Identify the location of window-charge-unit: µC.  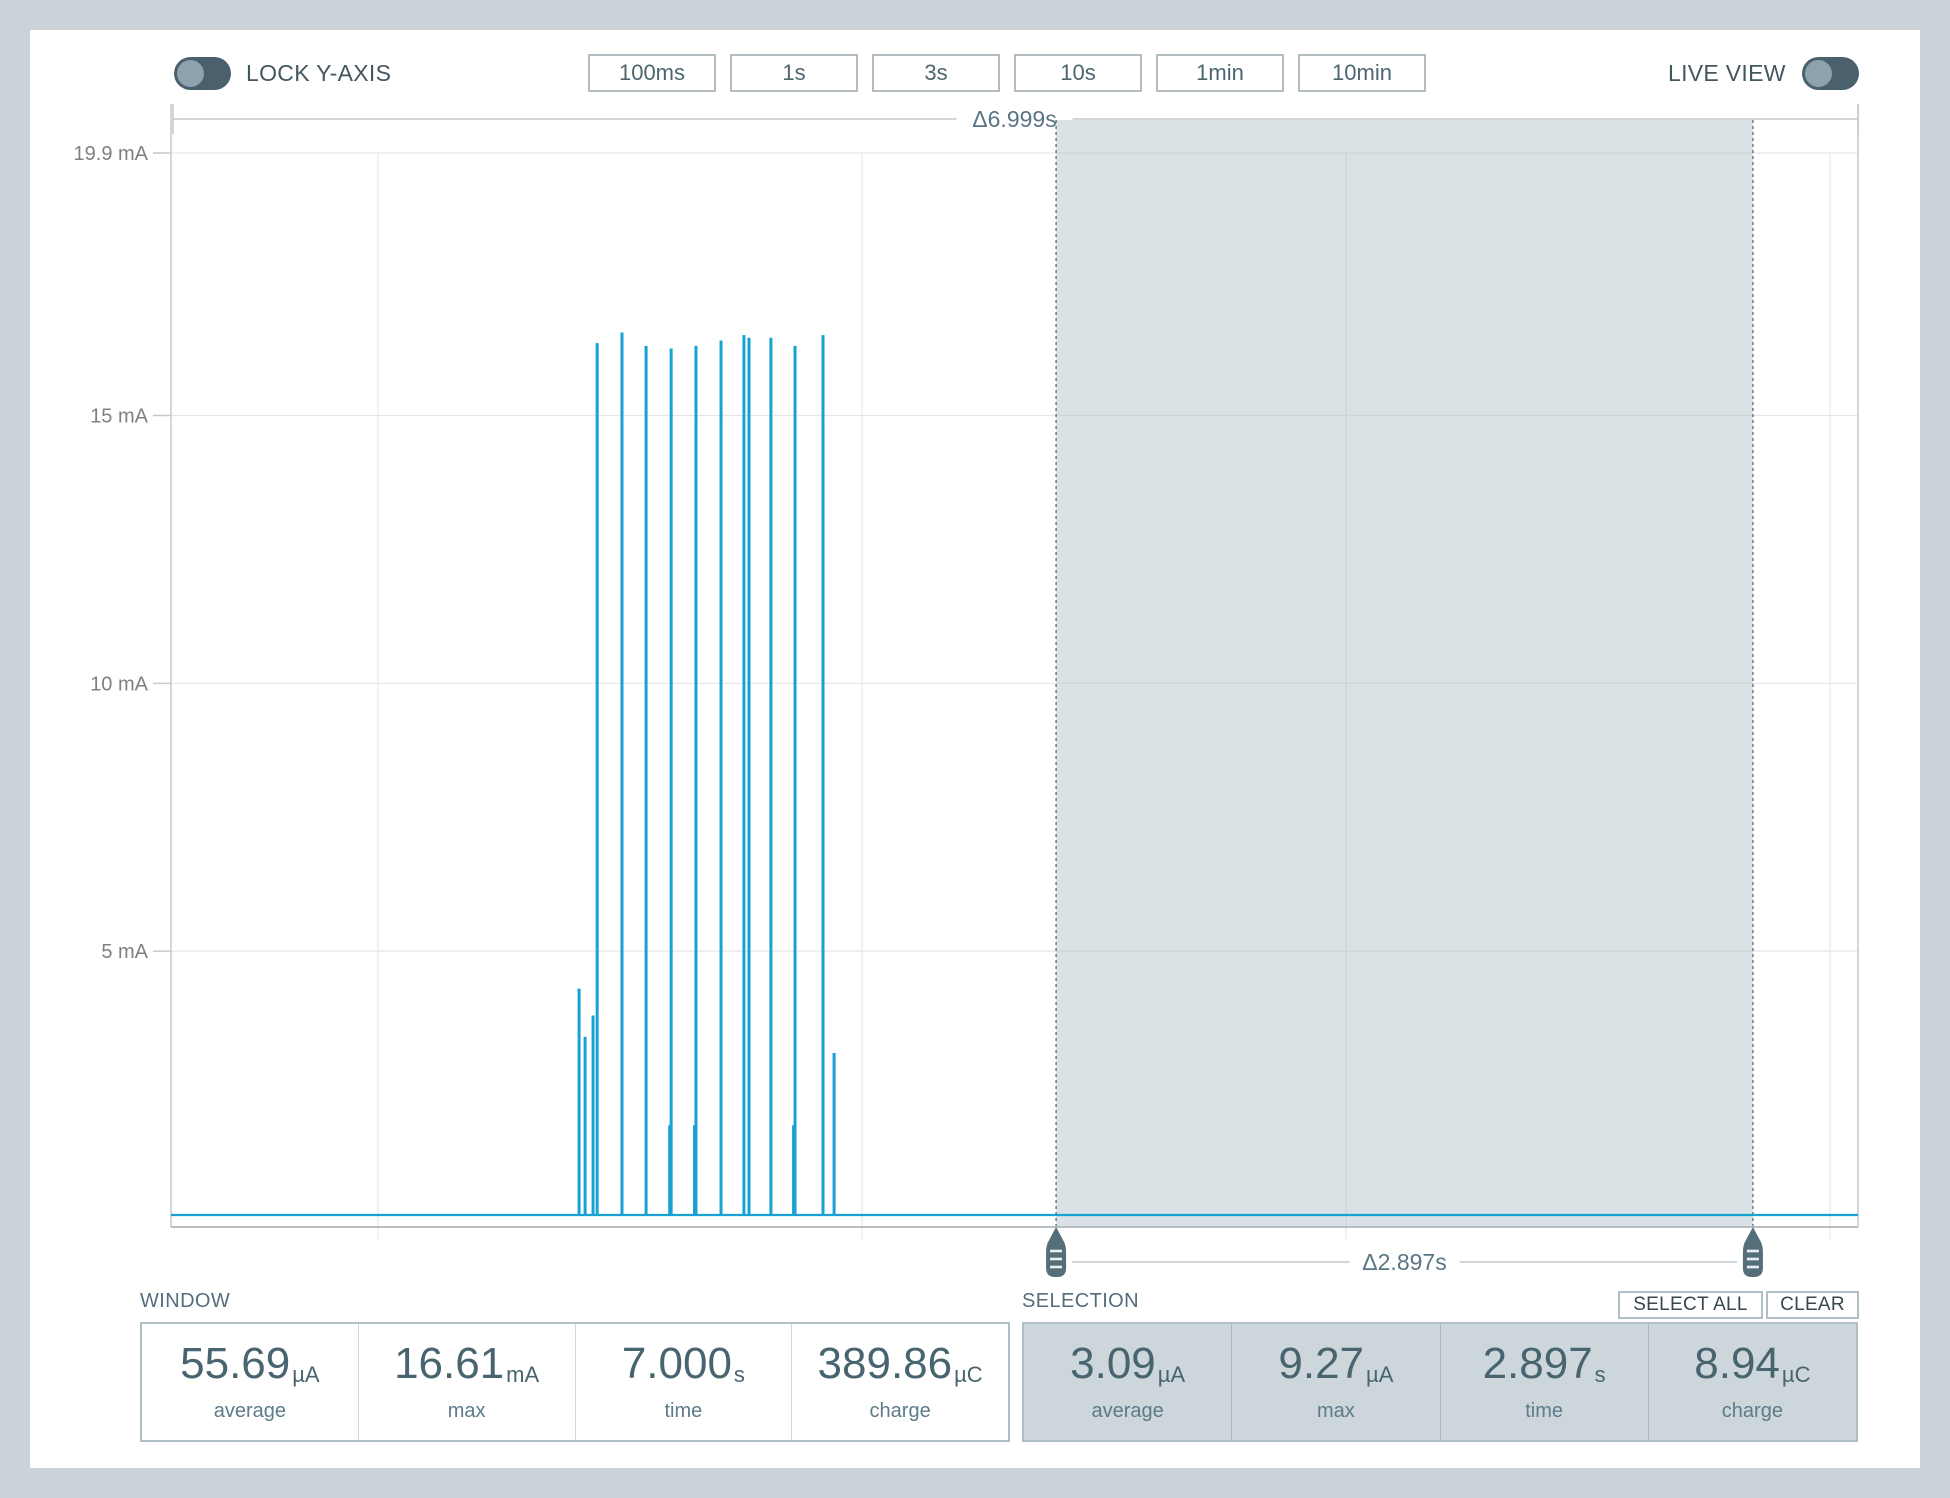
(968, 1374).